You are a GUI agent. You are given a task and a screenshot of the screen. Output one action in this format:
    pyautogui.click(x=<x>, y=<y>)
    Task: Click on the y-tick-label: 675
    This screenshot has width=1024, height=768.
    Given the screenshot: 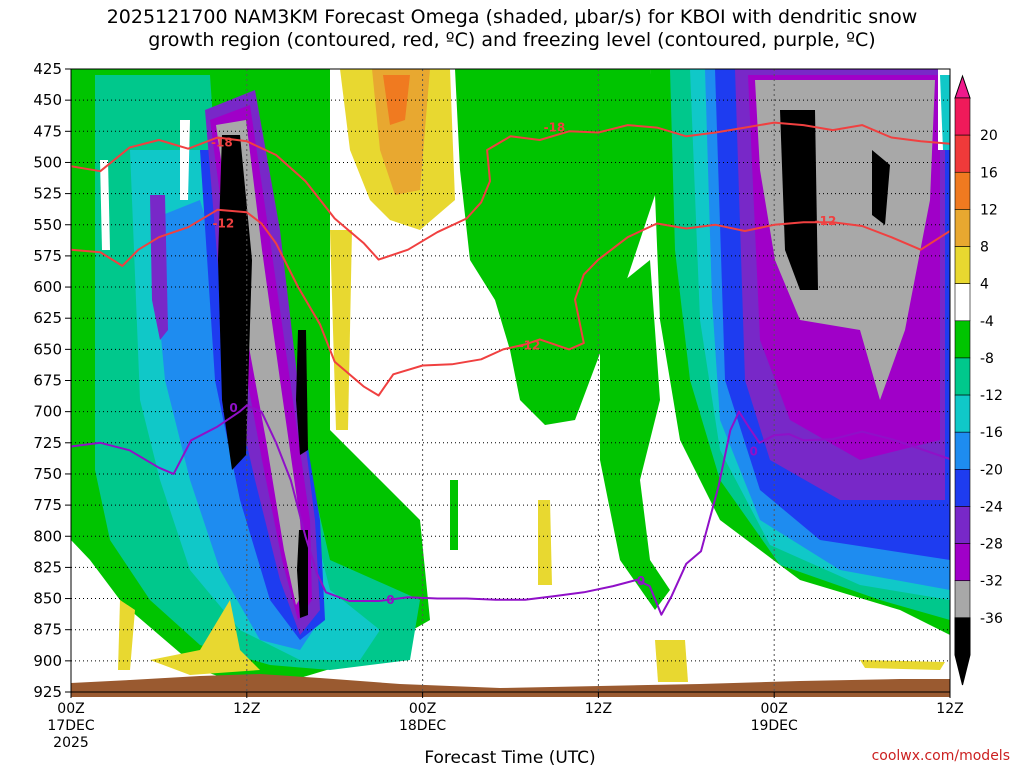 What is the action you would take?
    pyautogui.click(x=47, y=381)
    